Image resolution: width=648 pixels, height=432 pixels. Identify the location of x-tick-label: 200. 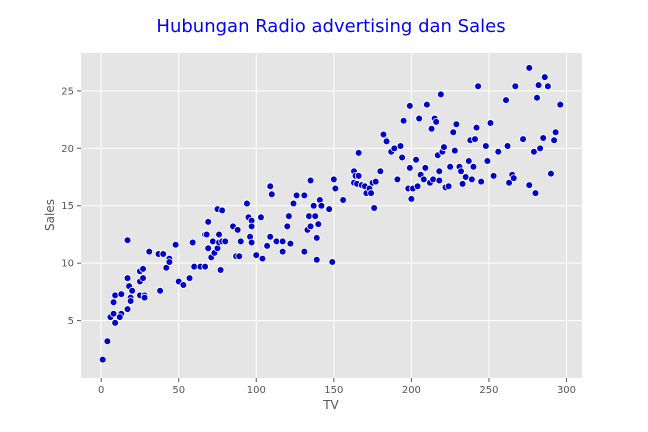
(411, 390).